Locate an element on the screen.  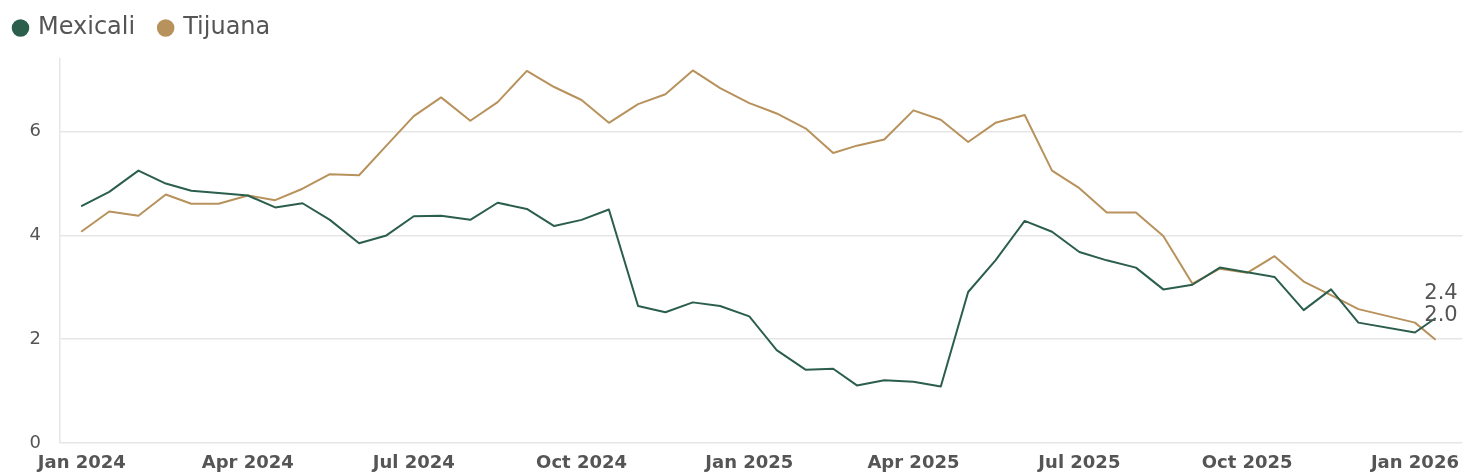
data-label: 2.4 is located at coordinates (1441, 291).